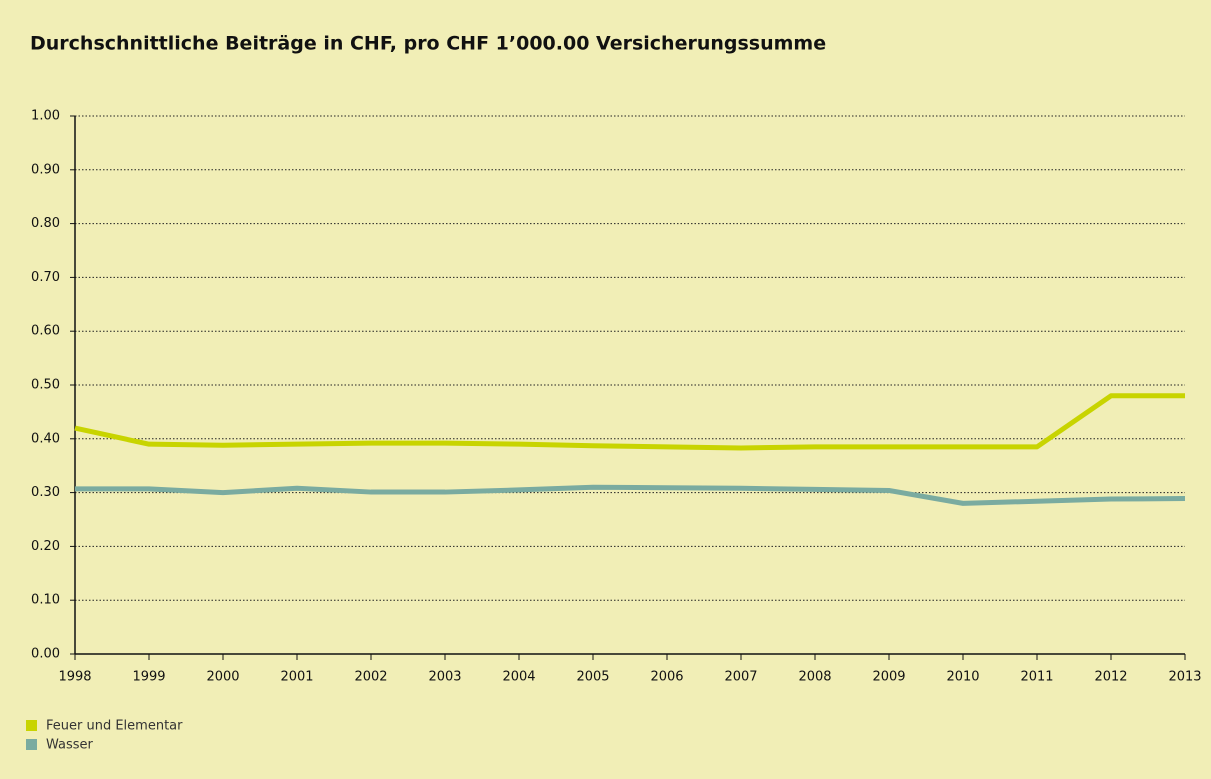 This screenshot has width=1211, height=779. Describe the element at coordinates (1036, 677) in the screenshot. I see `x-tick-label: 2011` at that location.